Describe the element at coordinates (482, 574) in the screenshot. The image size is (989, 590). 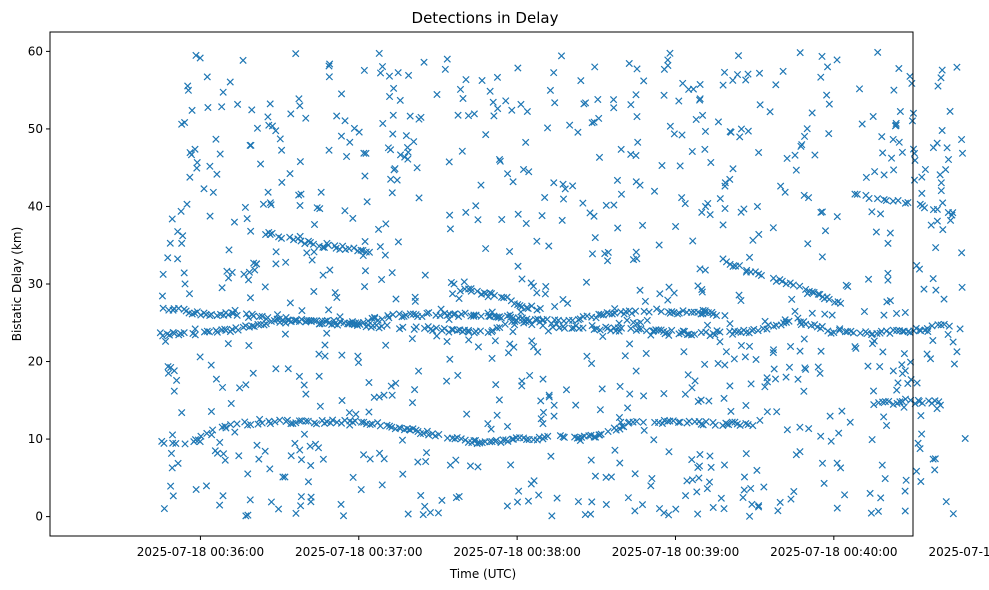
I see `x-axis-label: Time (UTC)` at that location.